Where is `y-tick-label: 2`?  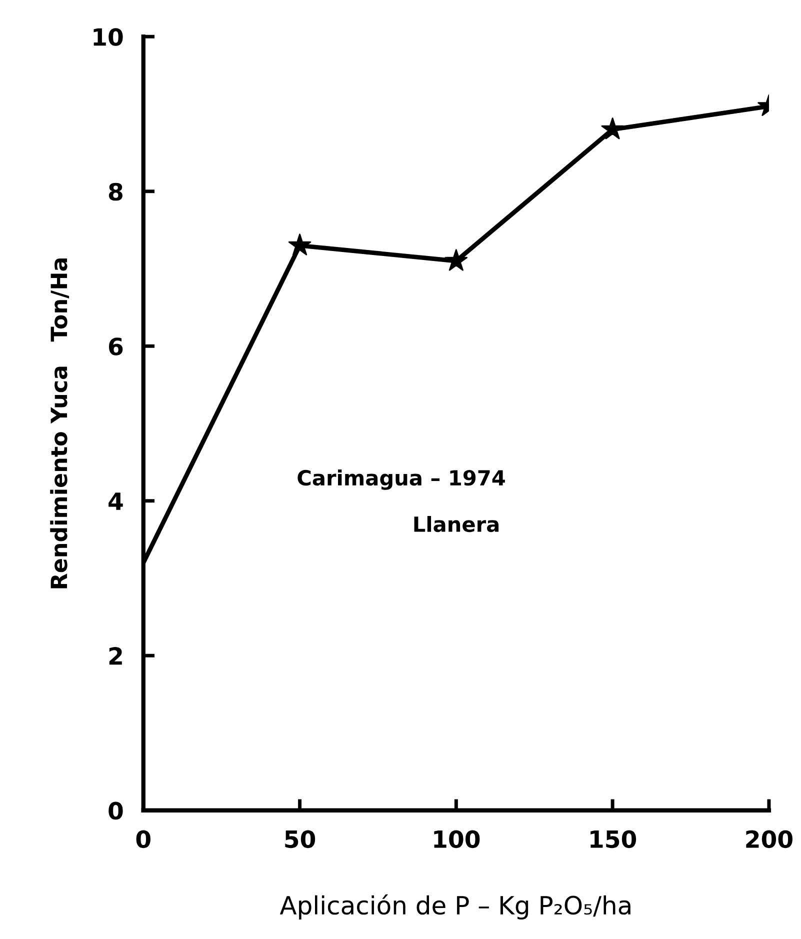
y-tick-label: 2 is located at coordinates (115, 656).